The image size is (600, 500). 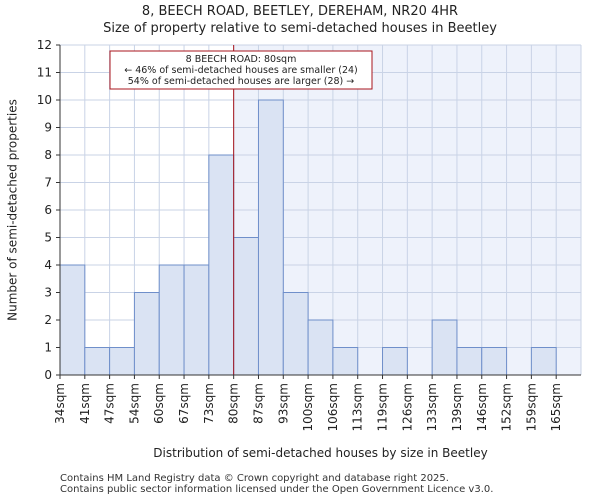 What do you see at coordinates (209, 403) in the screenshot?
I see `x-tick-label: 73sqm` at bounding box center [209, 403].